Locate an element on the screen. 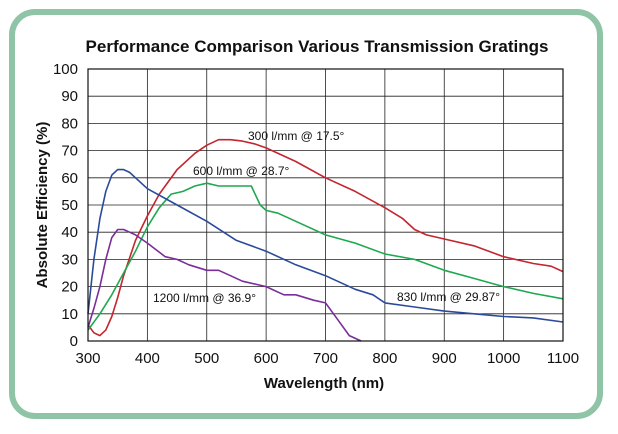 This screenshot has width=618, height=434. y-tick-labels: 0 10 20 30 40 50 60 70 80 90 100 is located at coordinates (65, 205).